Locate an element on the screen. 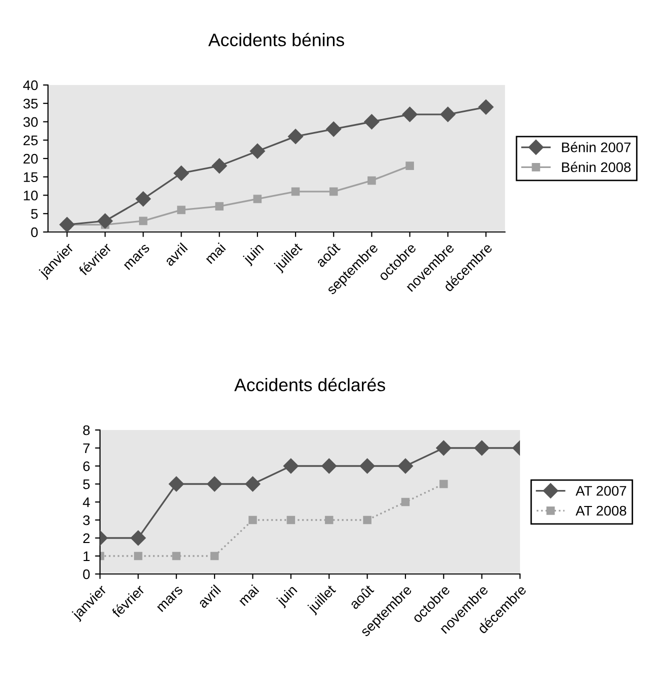 The image size is (655, 674). legend-label: Bénin 2007 is located at coordinates (596, 147).